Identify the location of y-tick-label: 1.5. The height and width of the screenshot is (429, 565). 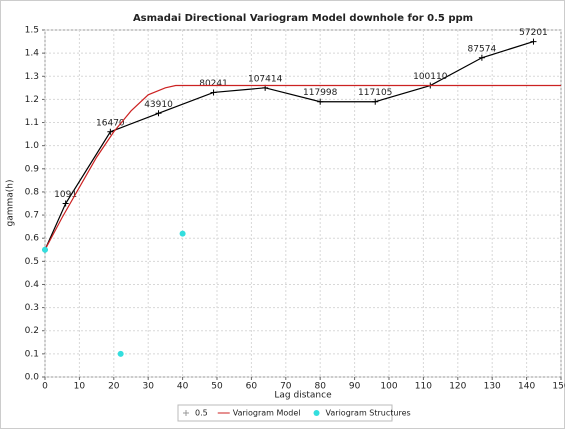
(32, 31).